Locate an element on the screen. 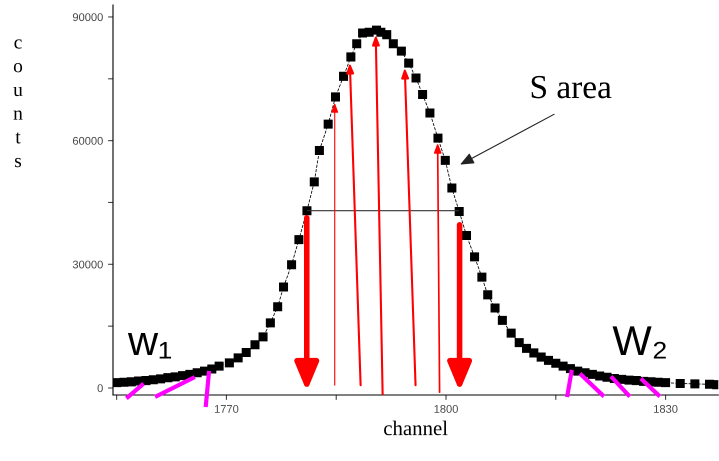 This screenshot has width=719, height=461. y-axis-title: counts is located at coordinates (18, 103).